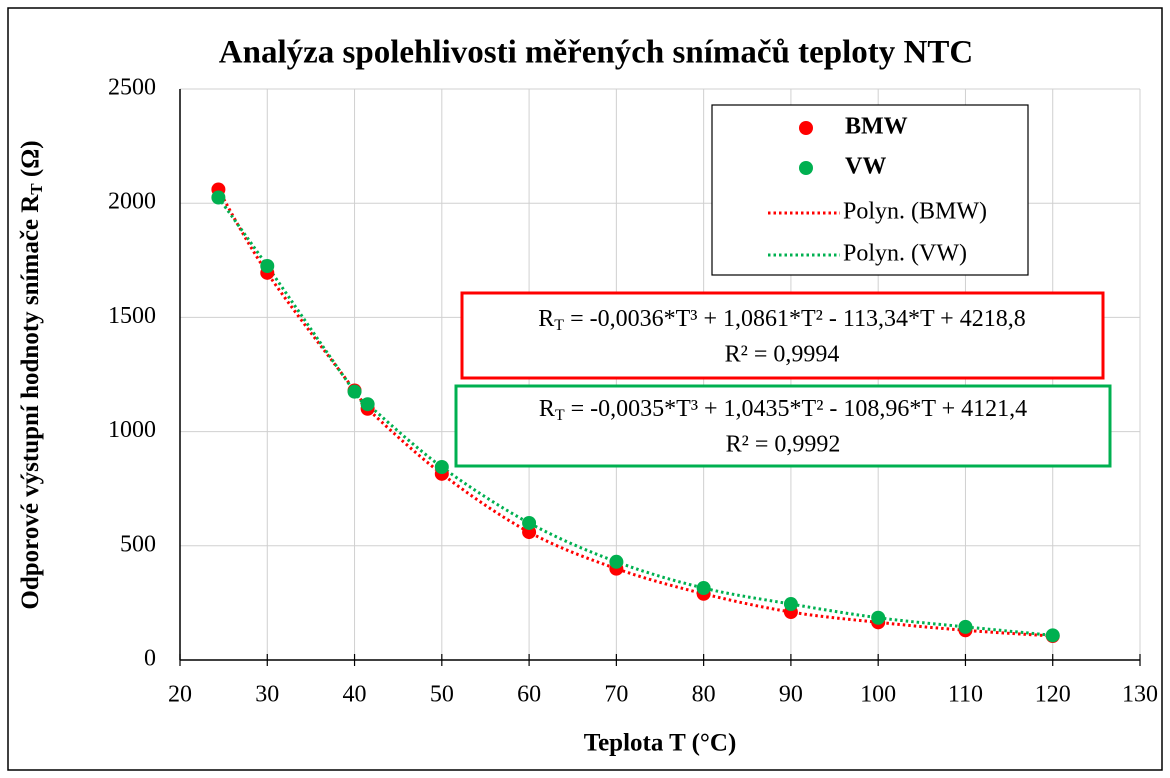 The image size is (1170, 778). What do you see at coordinates (783, 445) in the screenshot?
I see `r-squared: R² = 0,9992` at bounding box center [783, 445].